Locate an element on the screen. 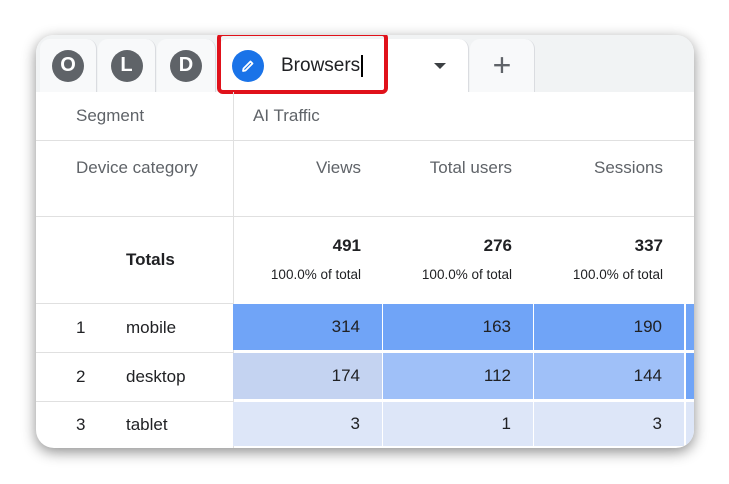 The height and width of the screenshot is (484, 729). pencil-icon is located at coordinates (248, 65).